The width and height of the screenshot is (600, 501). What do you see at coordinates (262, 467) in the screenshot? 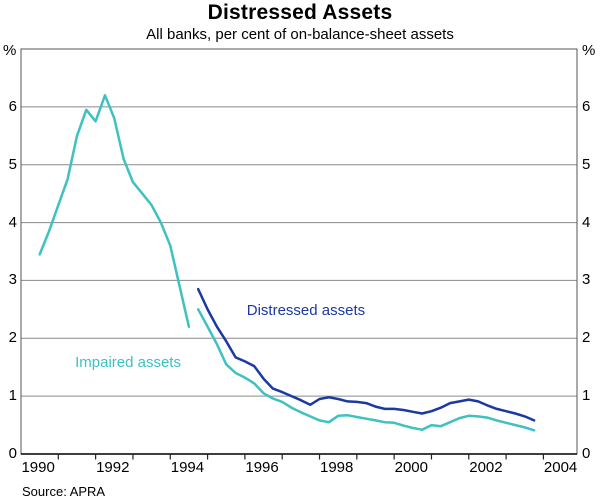
I see `x-tick-label: 1996` at bounding box center [262, 467].